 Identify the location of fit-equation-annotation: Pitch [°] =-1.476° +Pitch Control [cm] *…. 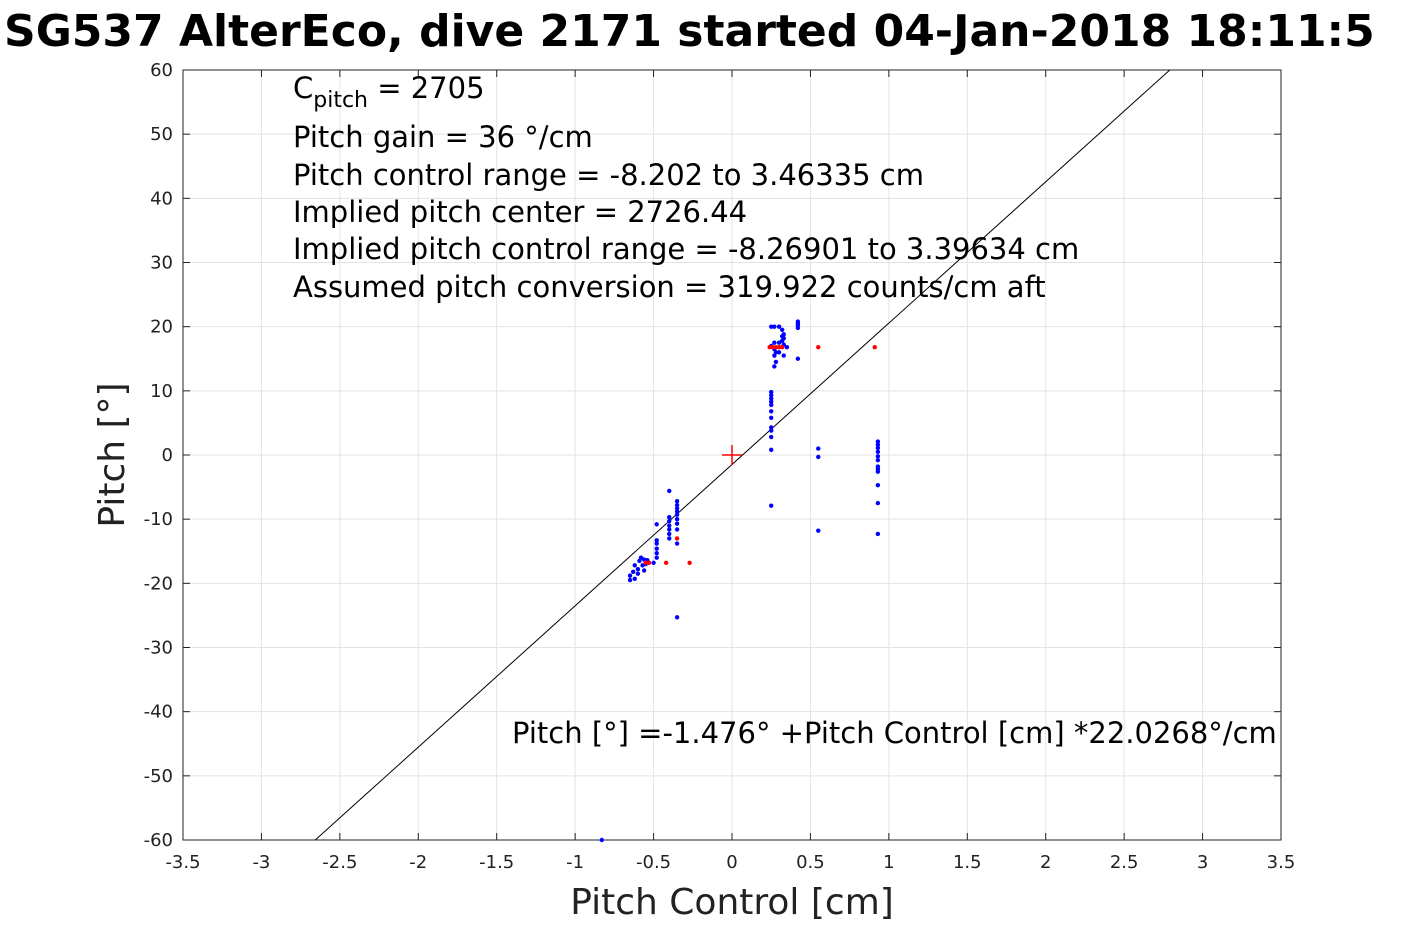
(894, 733).